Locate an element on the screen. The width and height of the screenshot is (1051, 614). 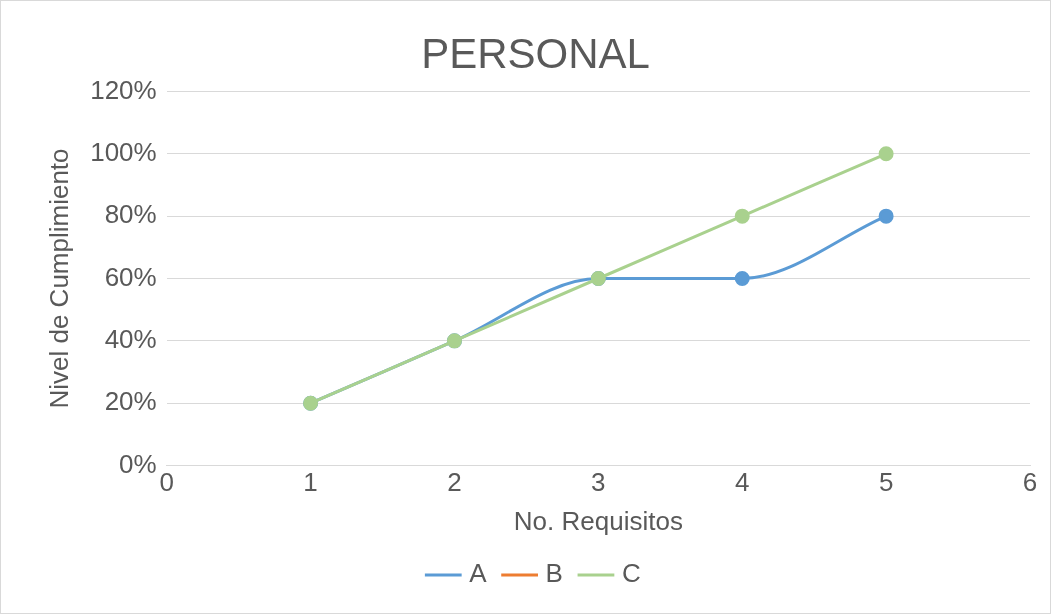
y-tick-label: 40% is located at coordinates (130, 339).